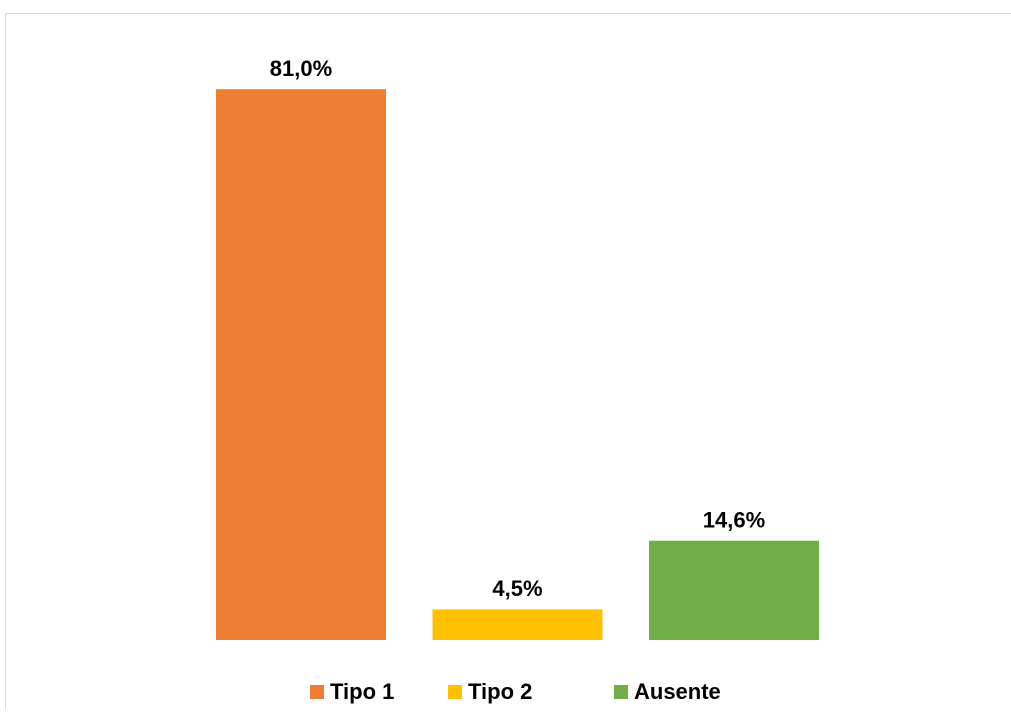  I want to click on legend-label: Tipo 1, so click(362, 691).